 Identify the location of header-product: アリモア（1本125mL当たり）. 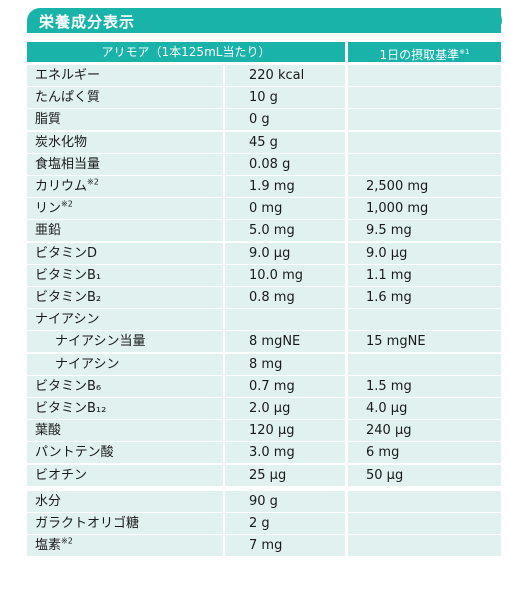
(186, 52).